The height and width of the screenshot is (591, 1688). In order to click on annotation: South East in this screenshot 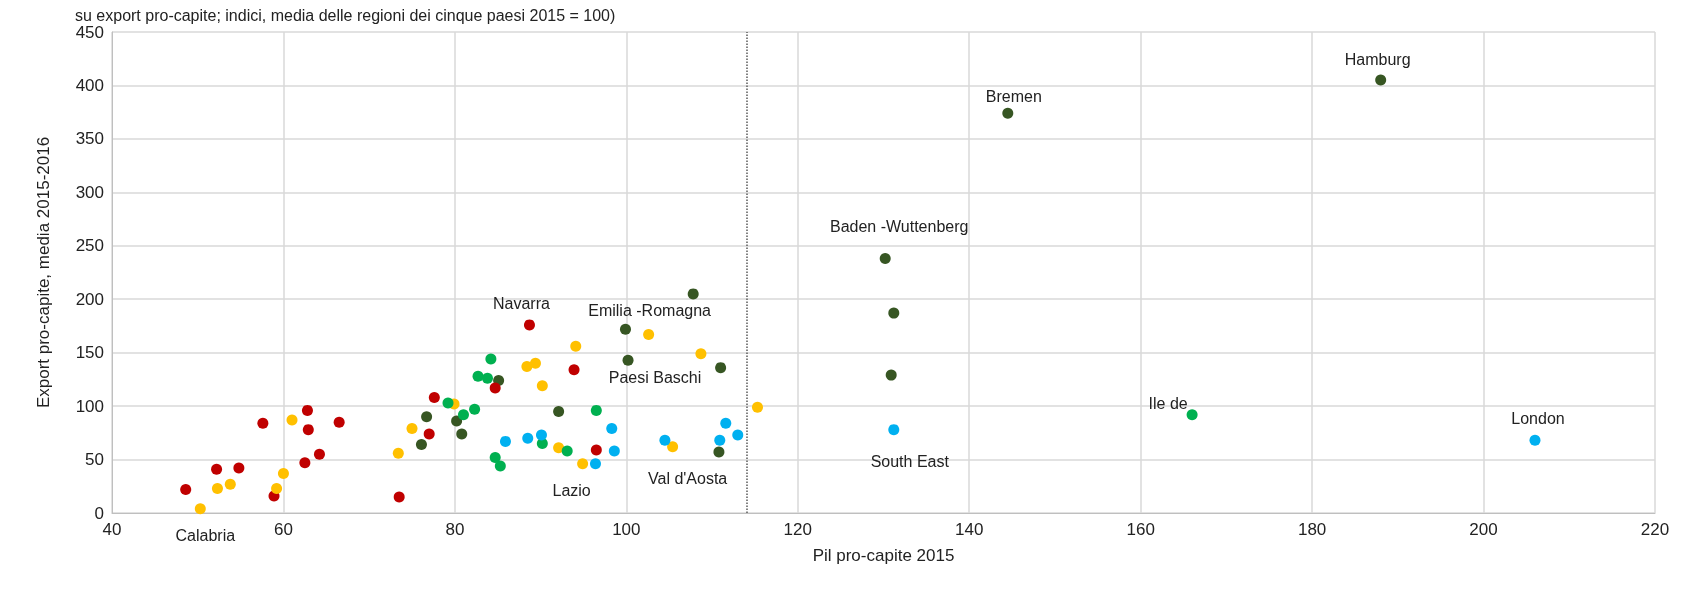, I will do `click(910, 462)`.